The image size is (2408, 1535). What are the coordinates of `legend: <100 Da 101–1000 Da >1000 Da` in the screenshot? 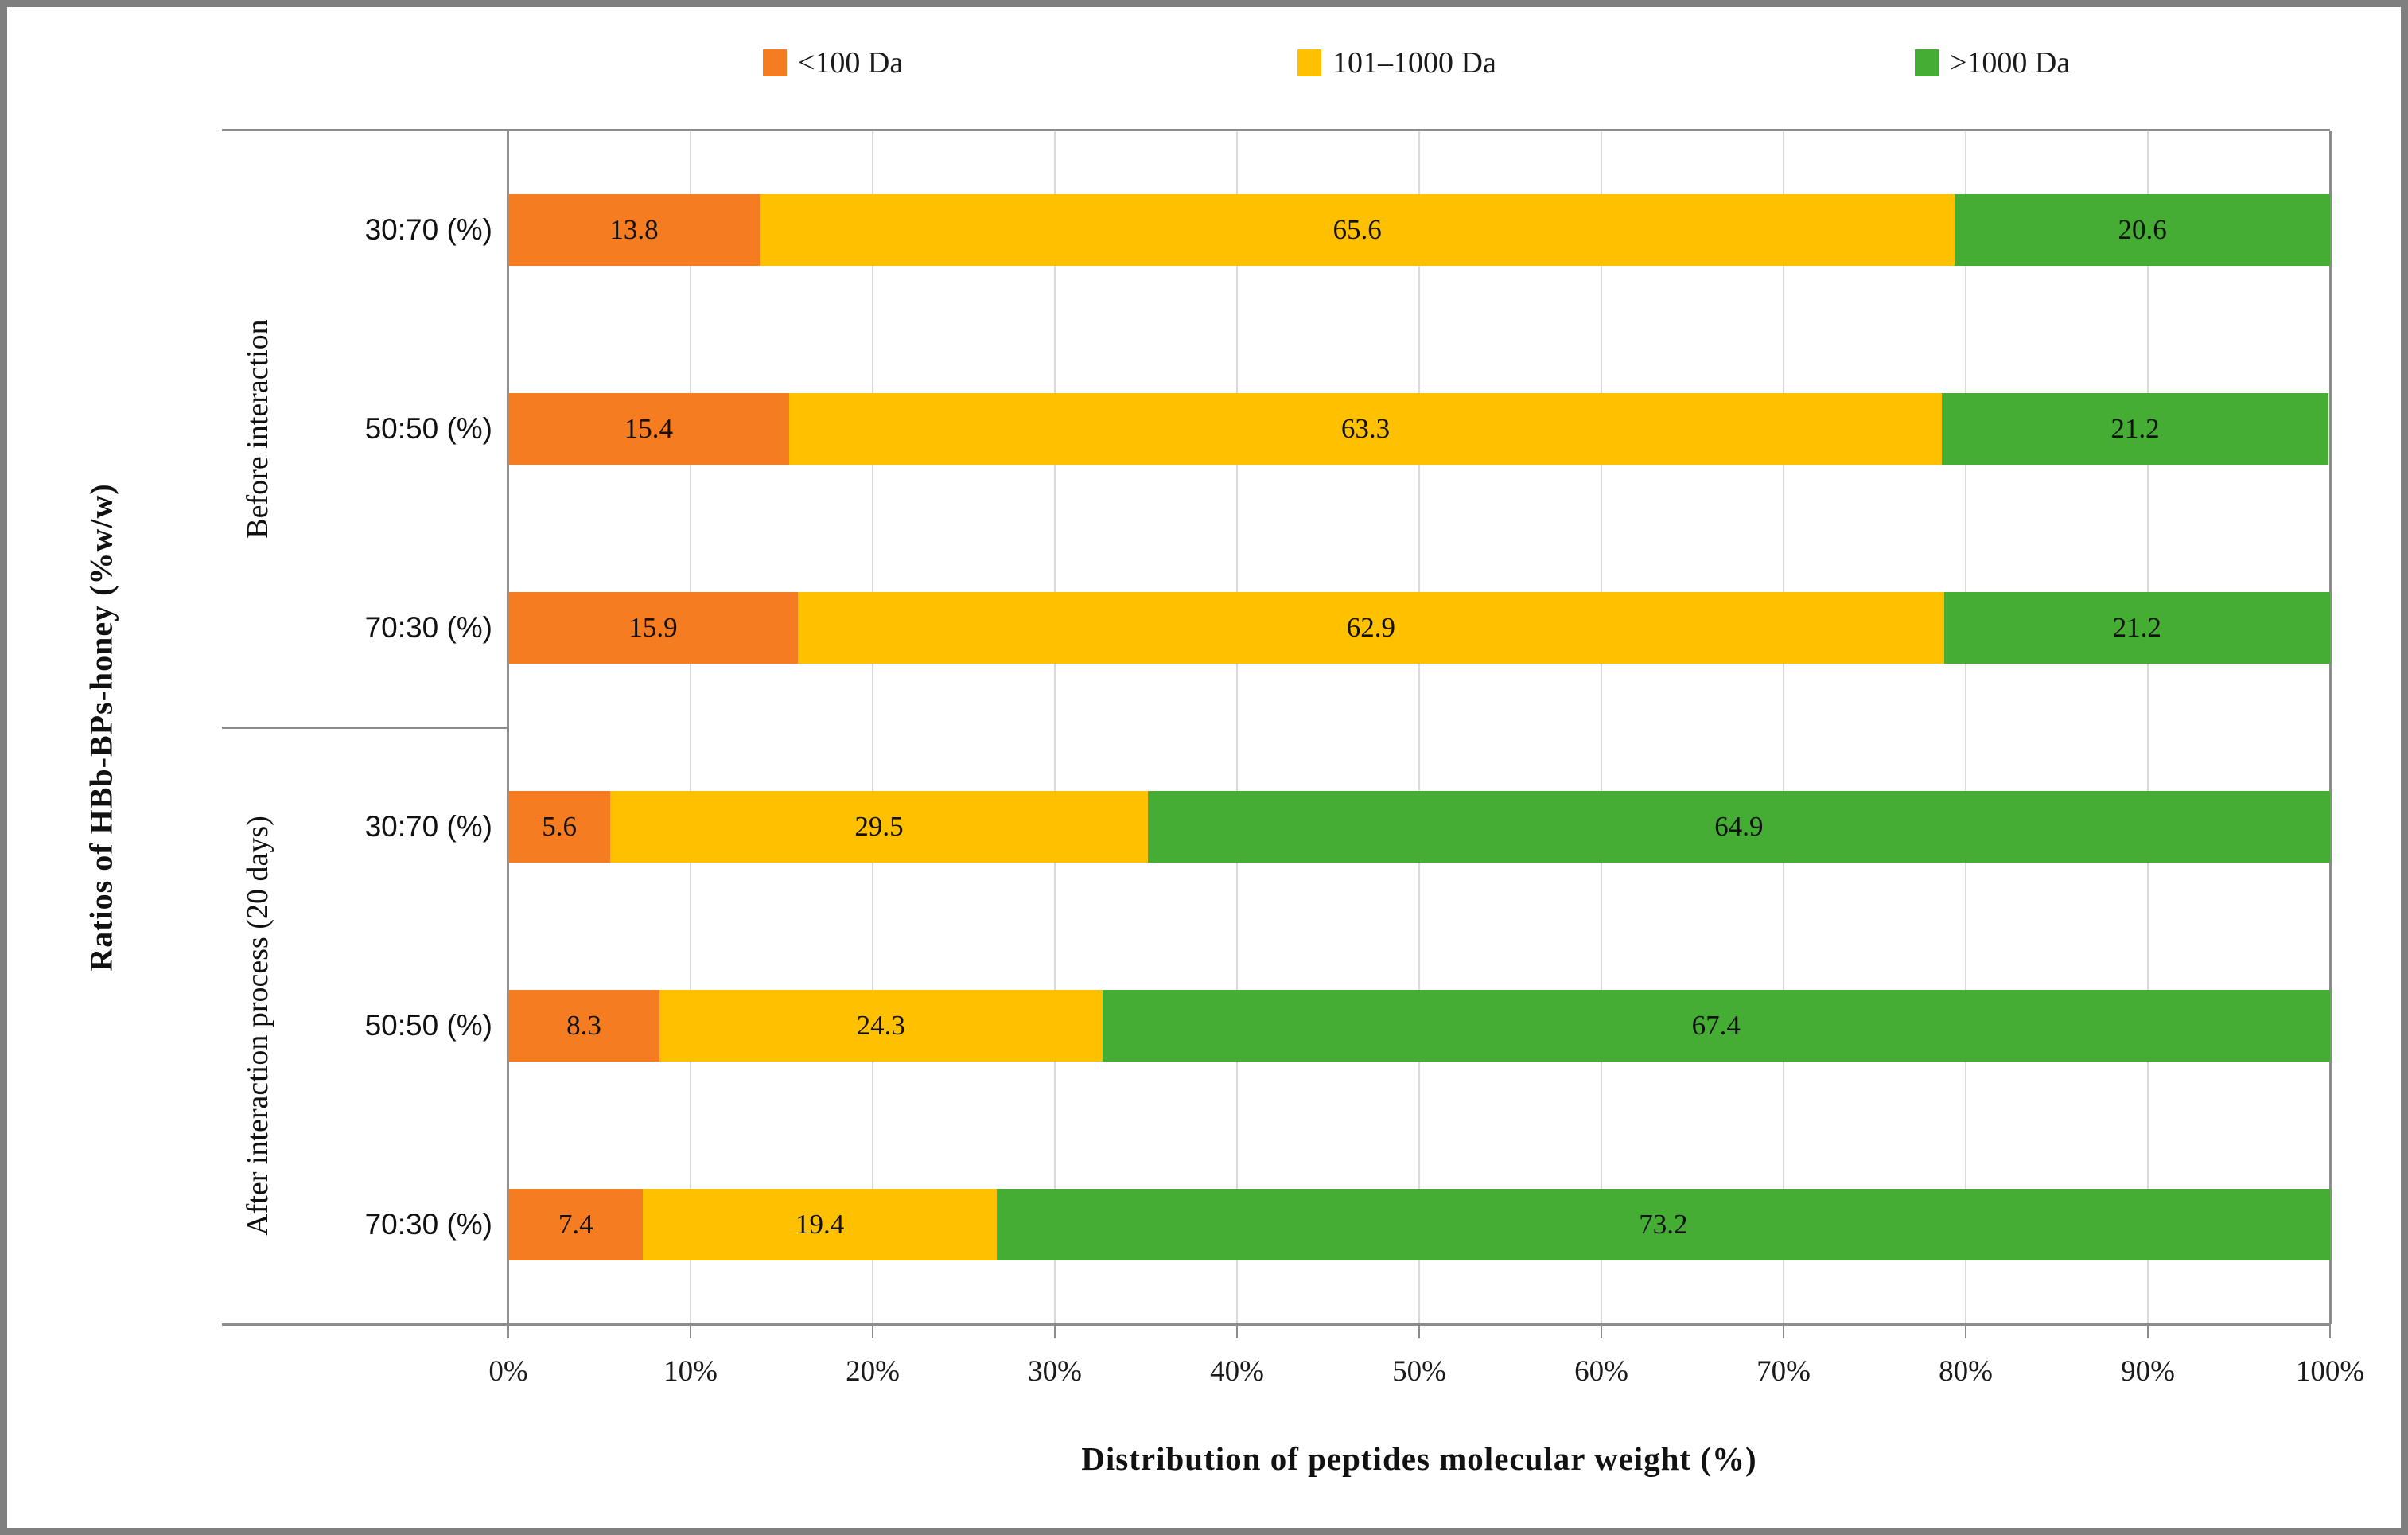 It's located at (1204, 55).